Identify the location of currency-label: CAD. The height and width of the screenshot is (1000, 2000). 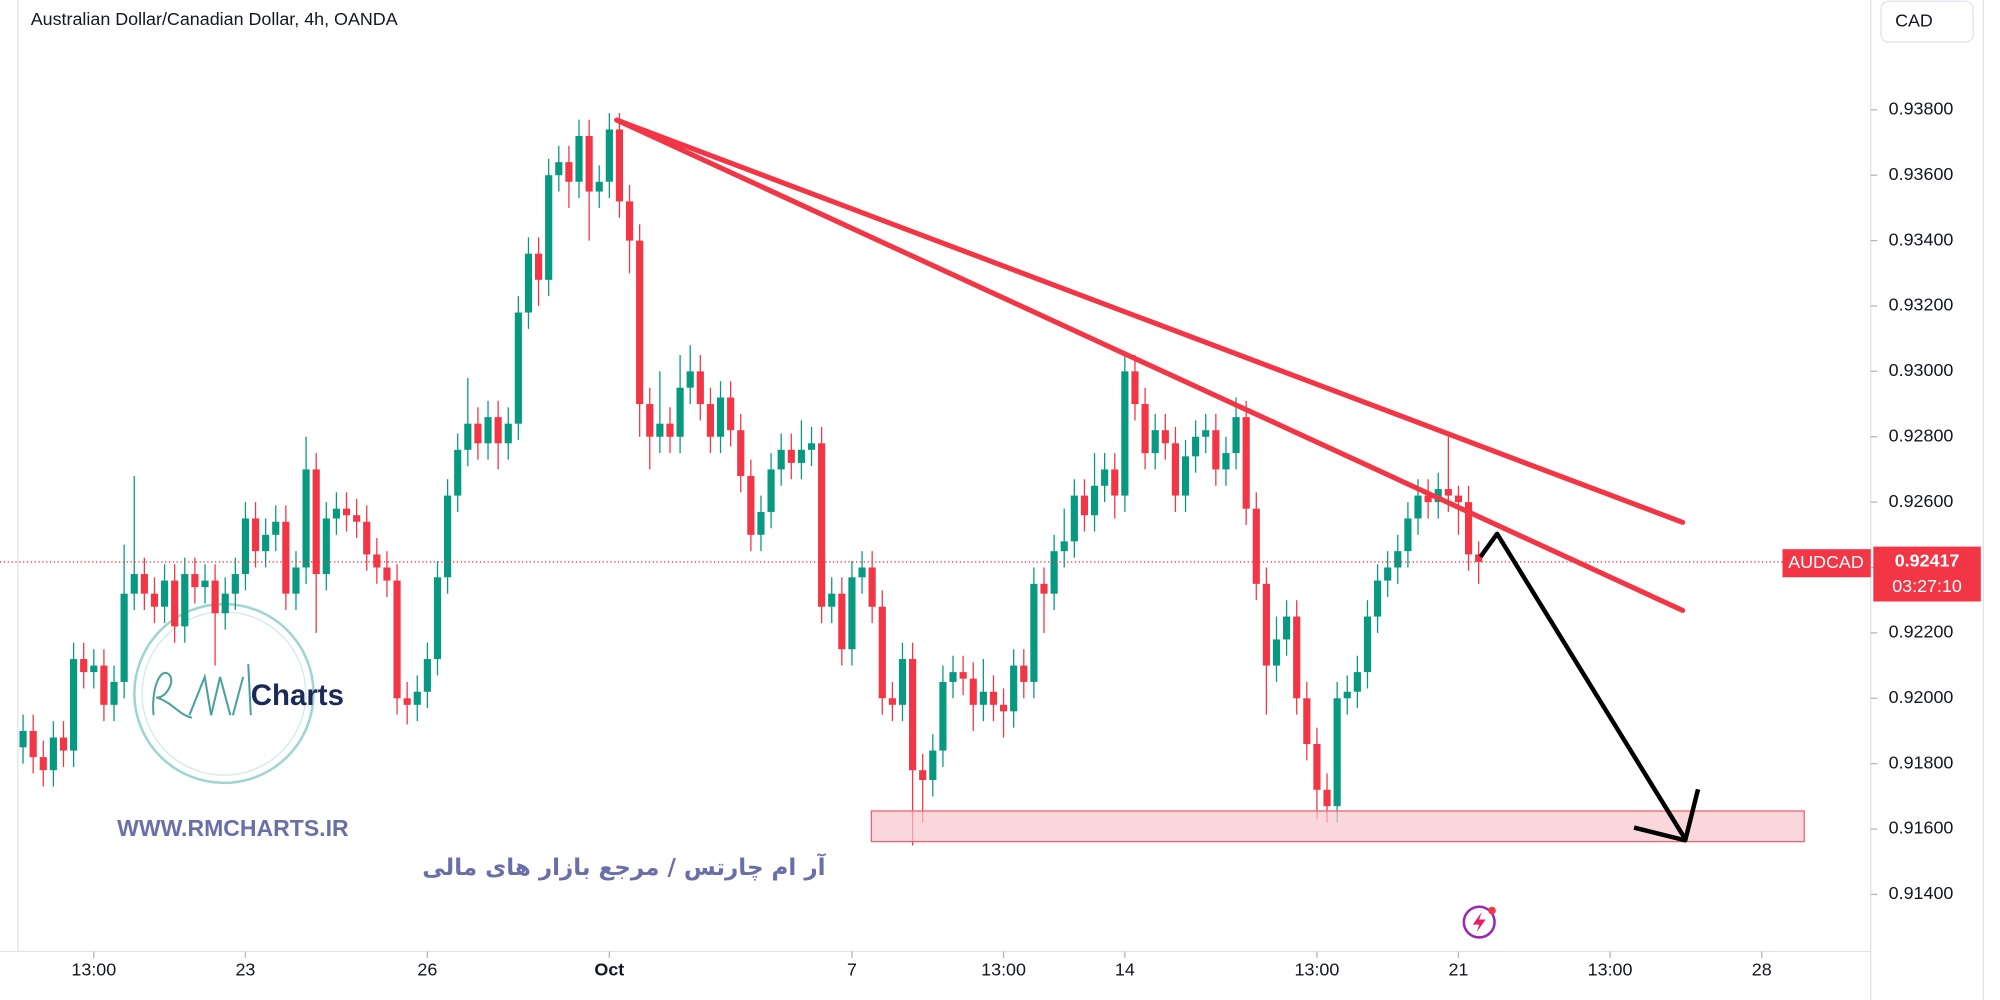
(1914, 20).